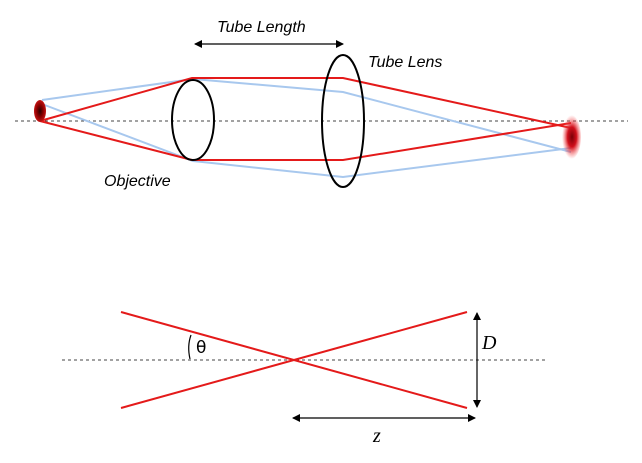  I want to click on theta-angle-arc, so click(190, 347).